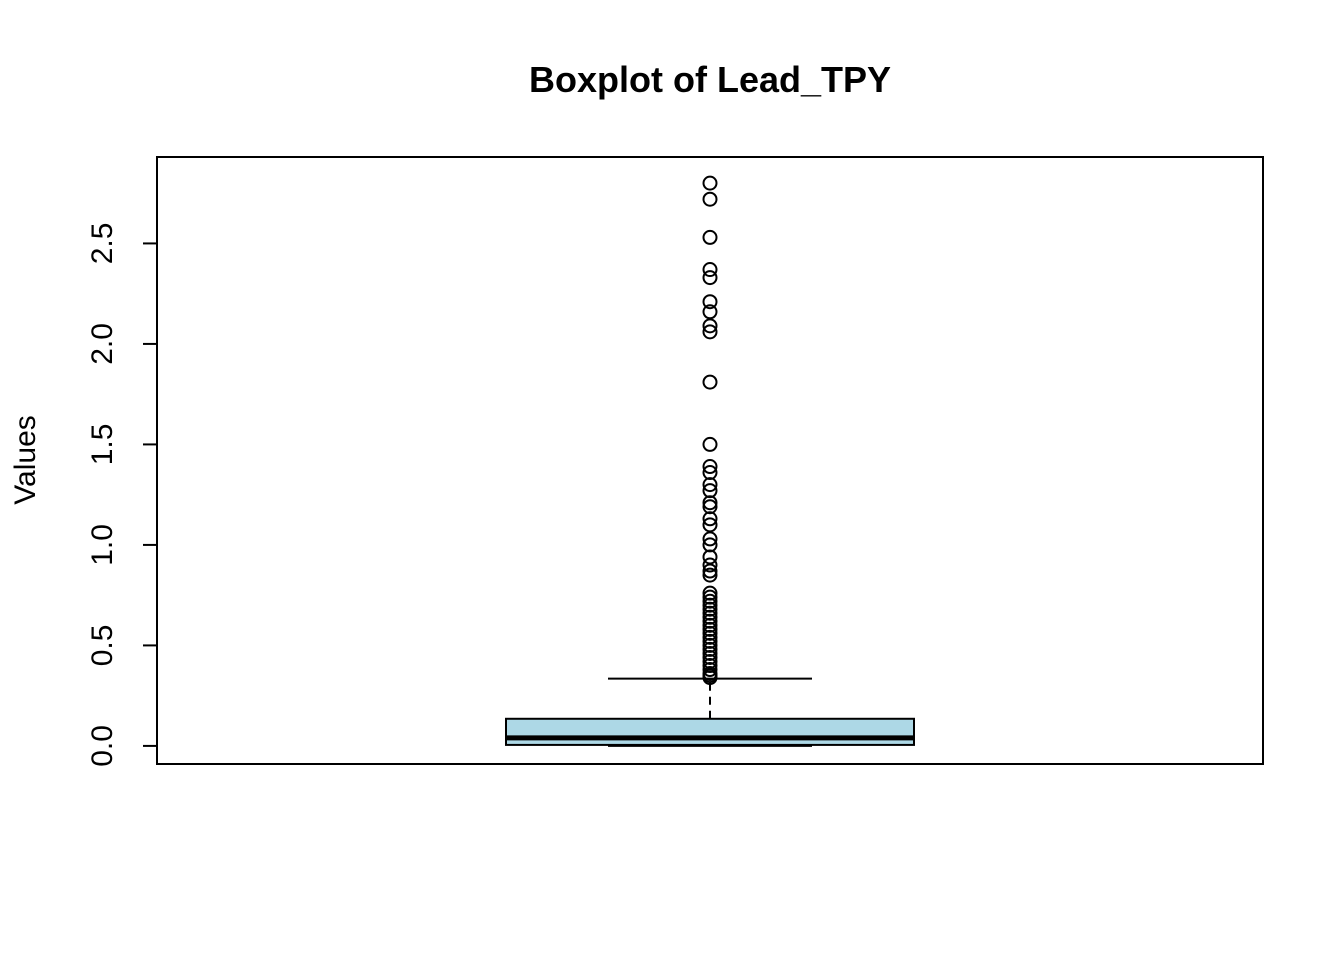 Image resolution: width=1344 pixels, height=960 pixels. What do you see at coordinates (102, 344) in the screenshot?
I see `y-tick-label: 2.0` at bounding box center [102, 344].